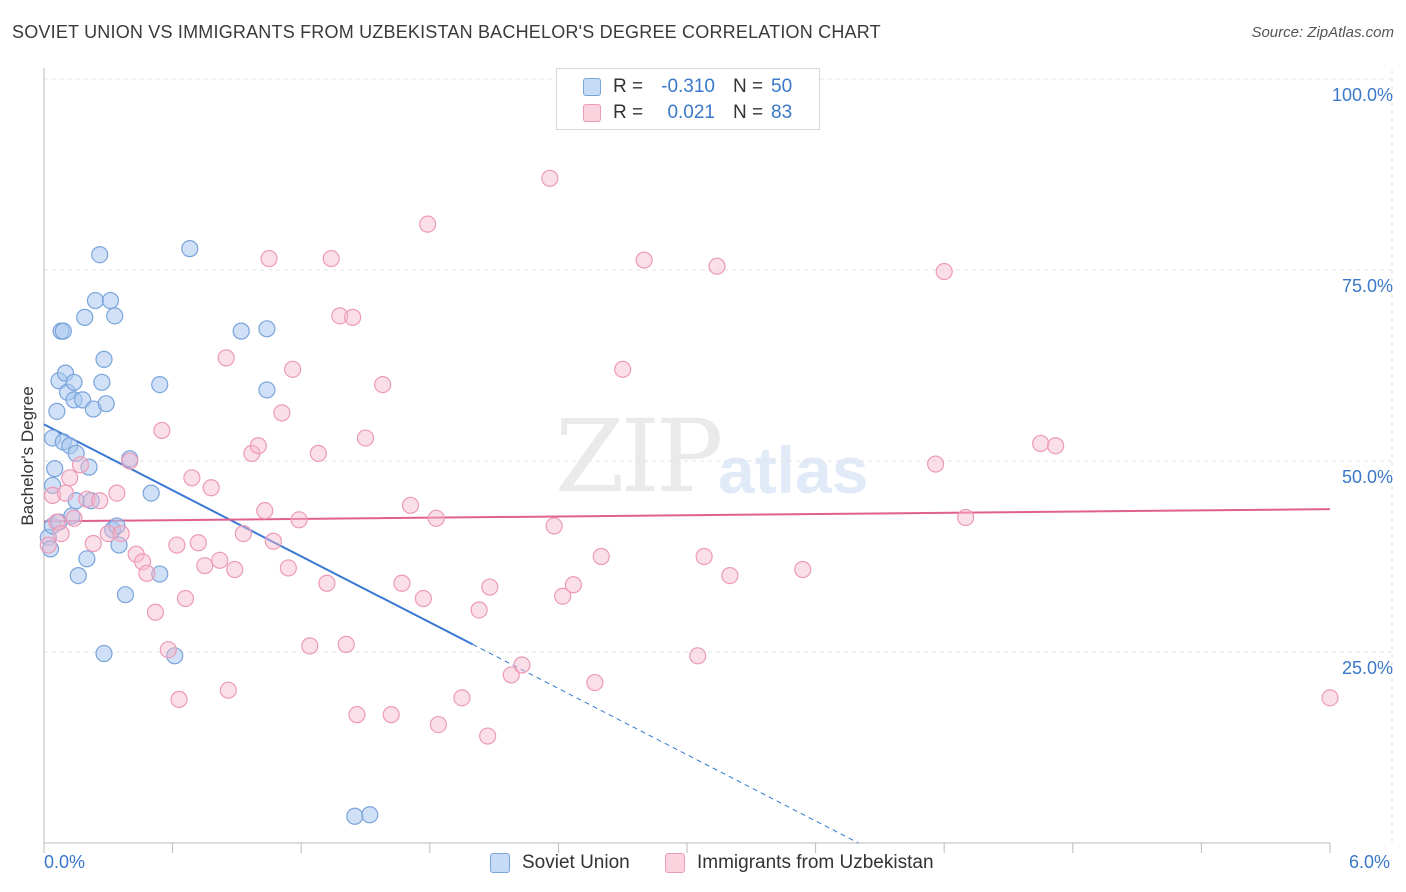  Describe the element at coordinates (782, 86) in the screenshot. I see `n-value: 50` at that location.